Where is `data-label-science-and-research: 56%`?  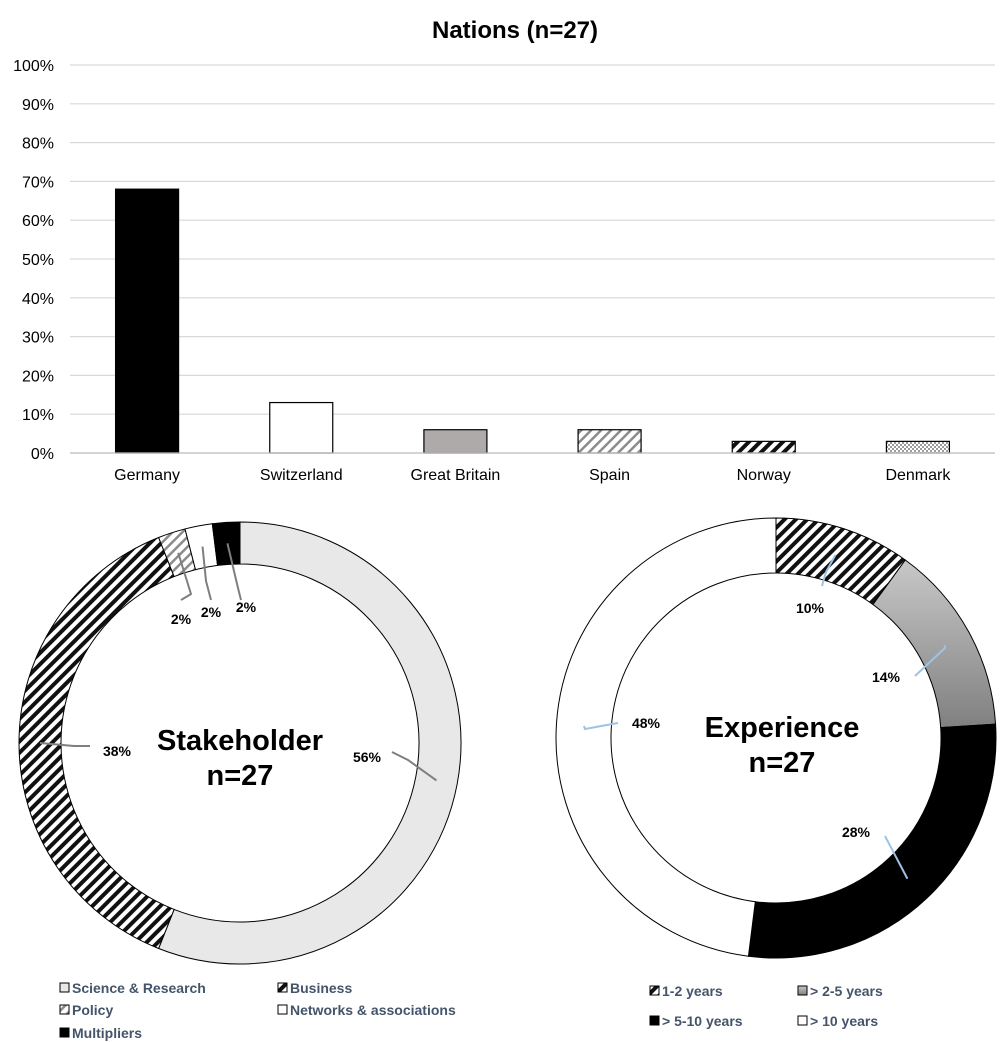 data-label-science-and-research: 56% is located at coordinates (367, 757).